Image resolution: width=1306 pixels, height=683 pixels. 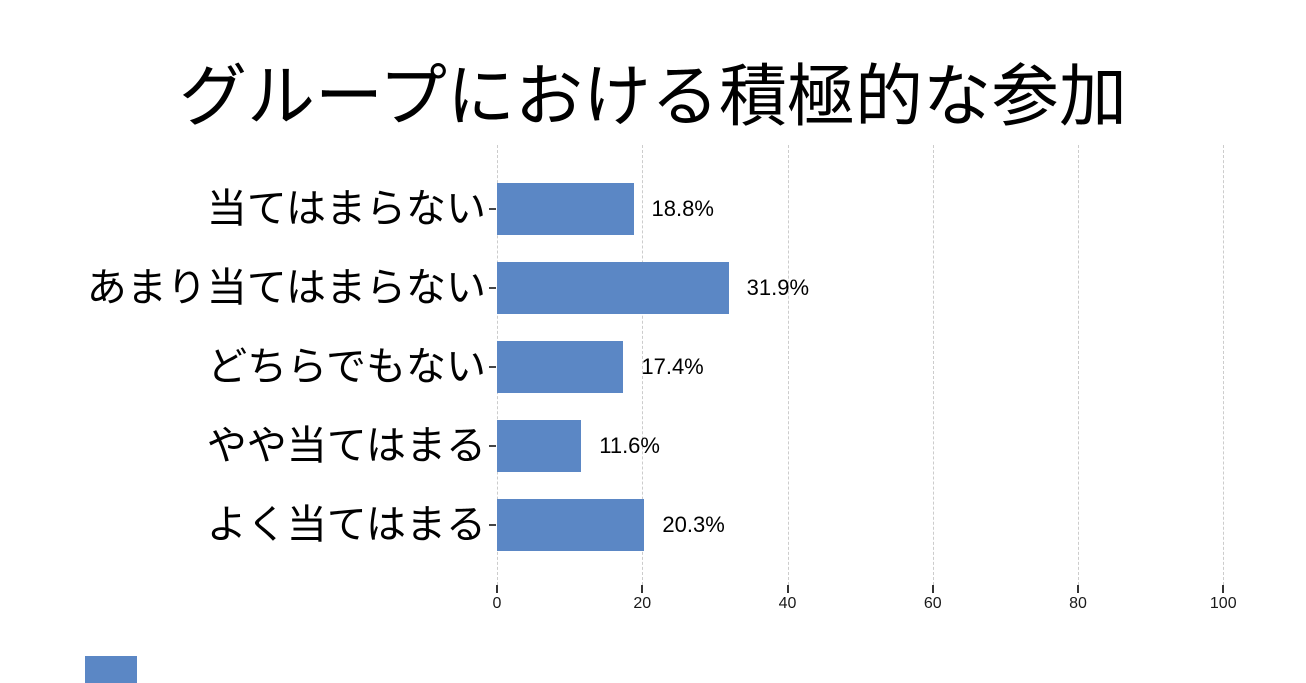 What do you see at coordinates (286, 288) in the screenshot?
I see `category-label: あまり当てはまらない` at bounding box center [286, 288].